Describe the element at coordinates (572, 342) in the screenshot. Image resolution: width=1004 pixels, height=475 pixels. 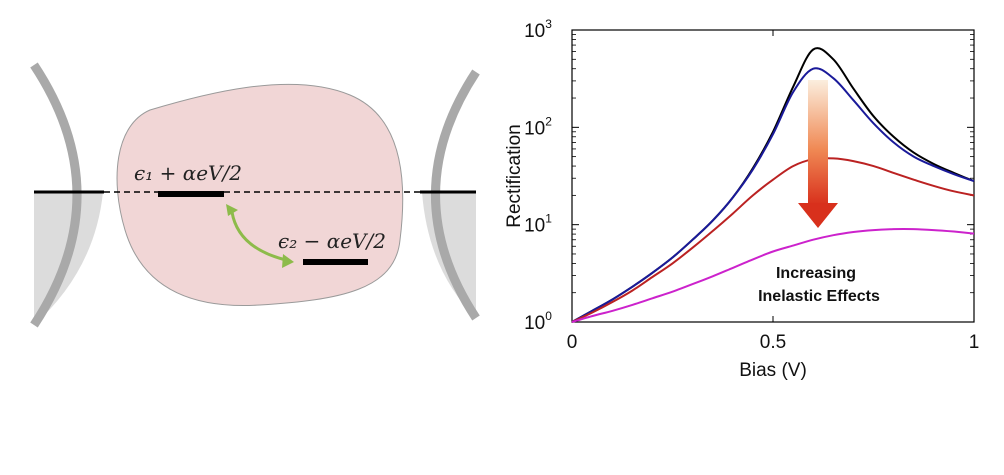
I see `x-tick-label: 0` at that location.